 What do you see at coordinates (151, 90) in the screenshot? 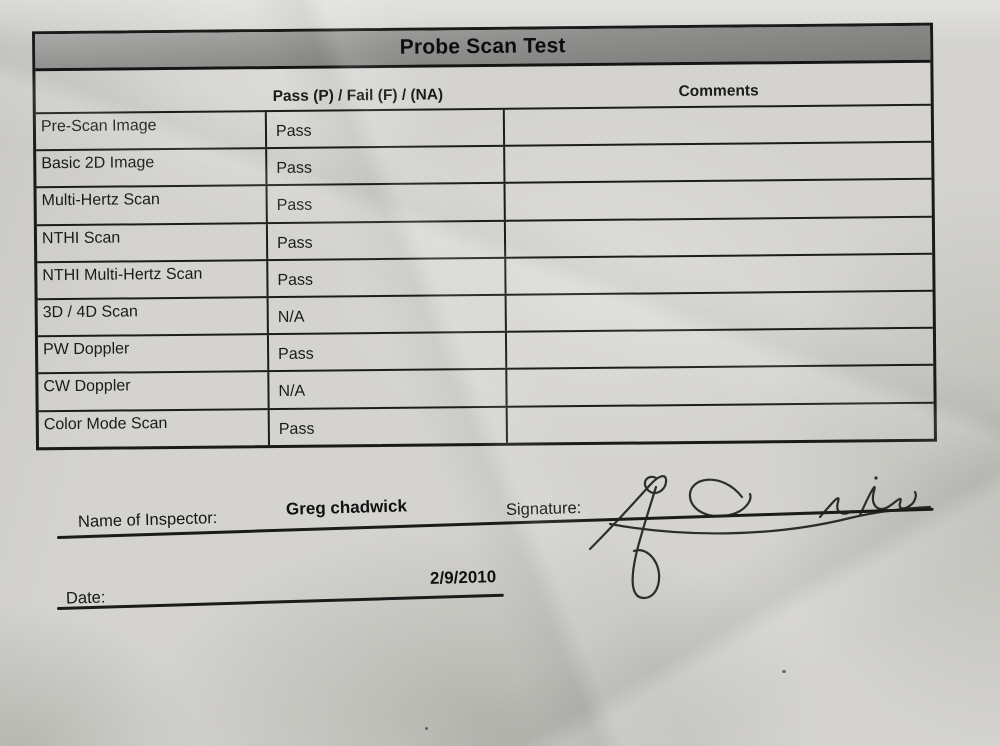
I see `header-test-col` at bounding box center [151, 90].